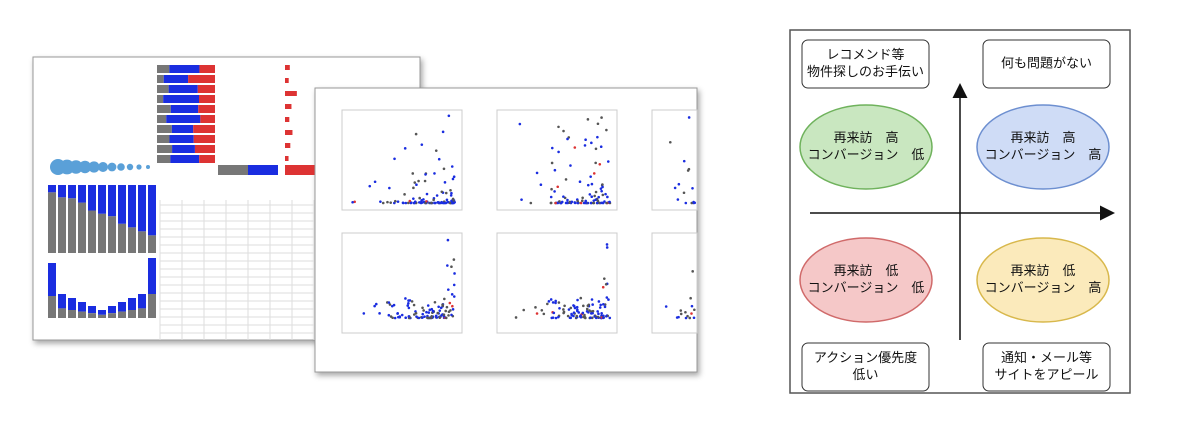  Describe the element at coordinates (865, 358) in the screenshot. I see `label-text: アクション優先度` at that location.